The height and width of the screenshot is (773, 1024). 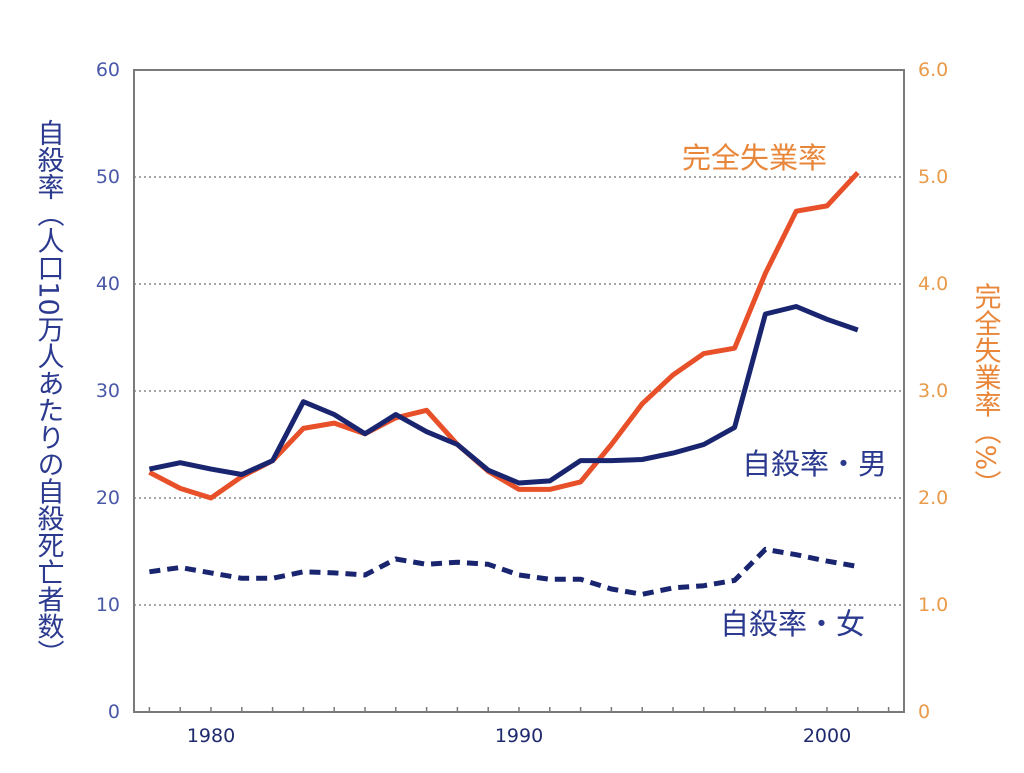 I want to click on y-left-tick-label: 0, so click(x=114, y=712).